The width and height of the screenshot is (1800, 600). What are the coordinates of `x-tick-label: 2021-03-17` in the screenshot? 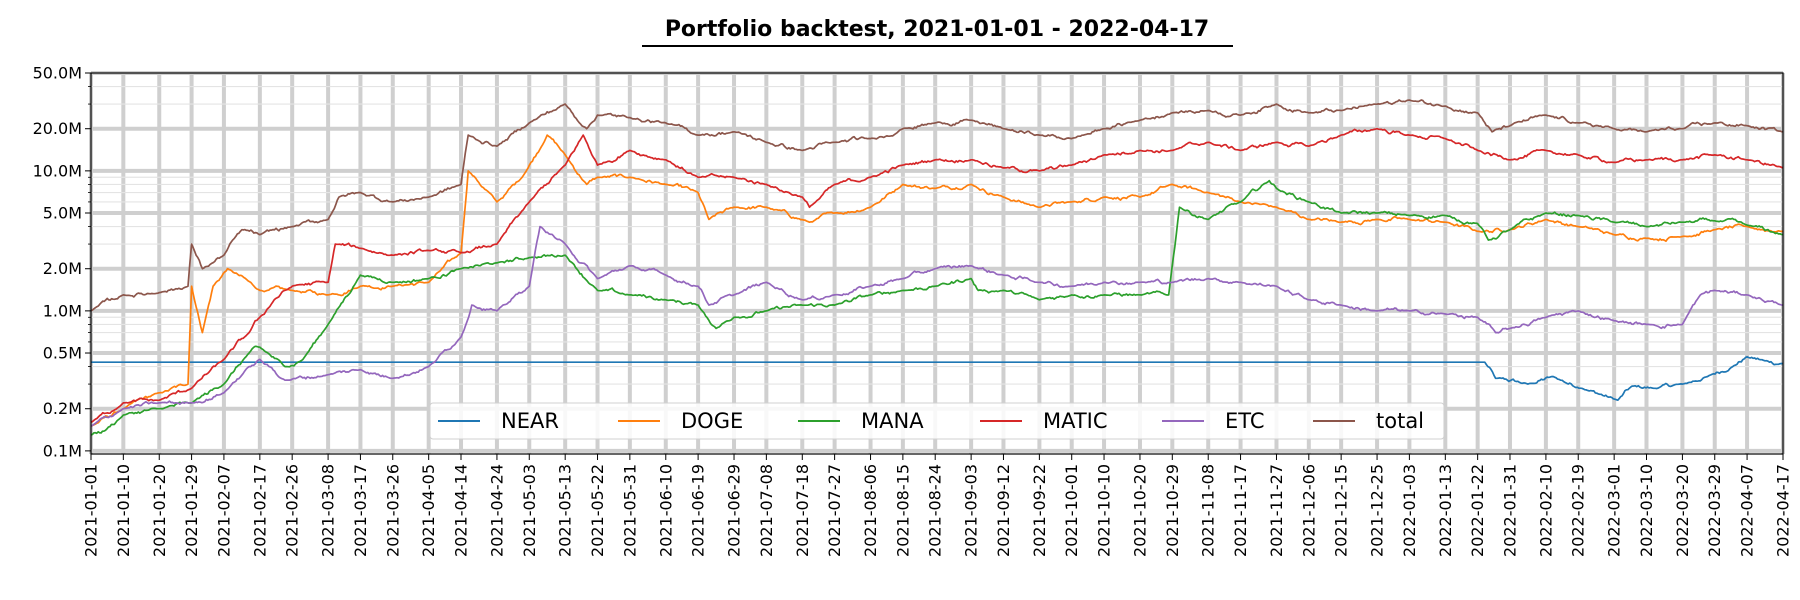 It's located at (360, 510).